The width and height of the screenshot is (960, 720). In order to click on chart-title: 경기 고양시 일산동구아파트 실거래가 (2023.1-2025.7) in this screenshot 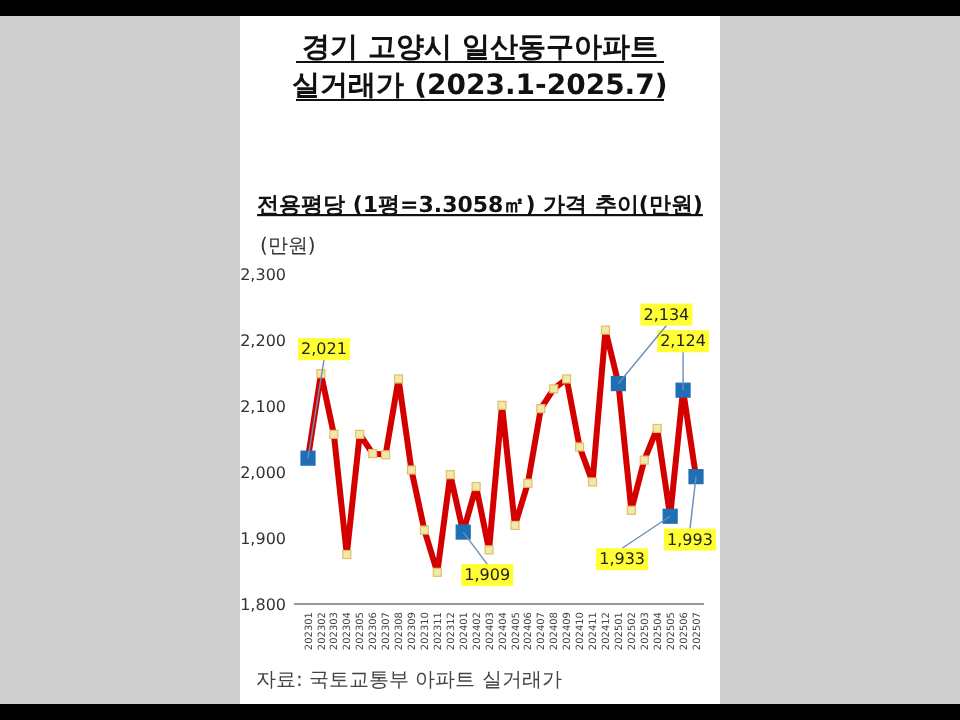, I will do `click(480, 67)`.